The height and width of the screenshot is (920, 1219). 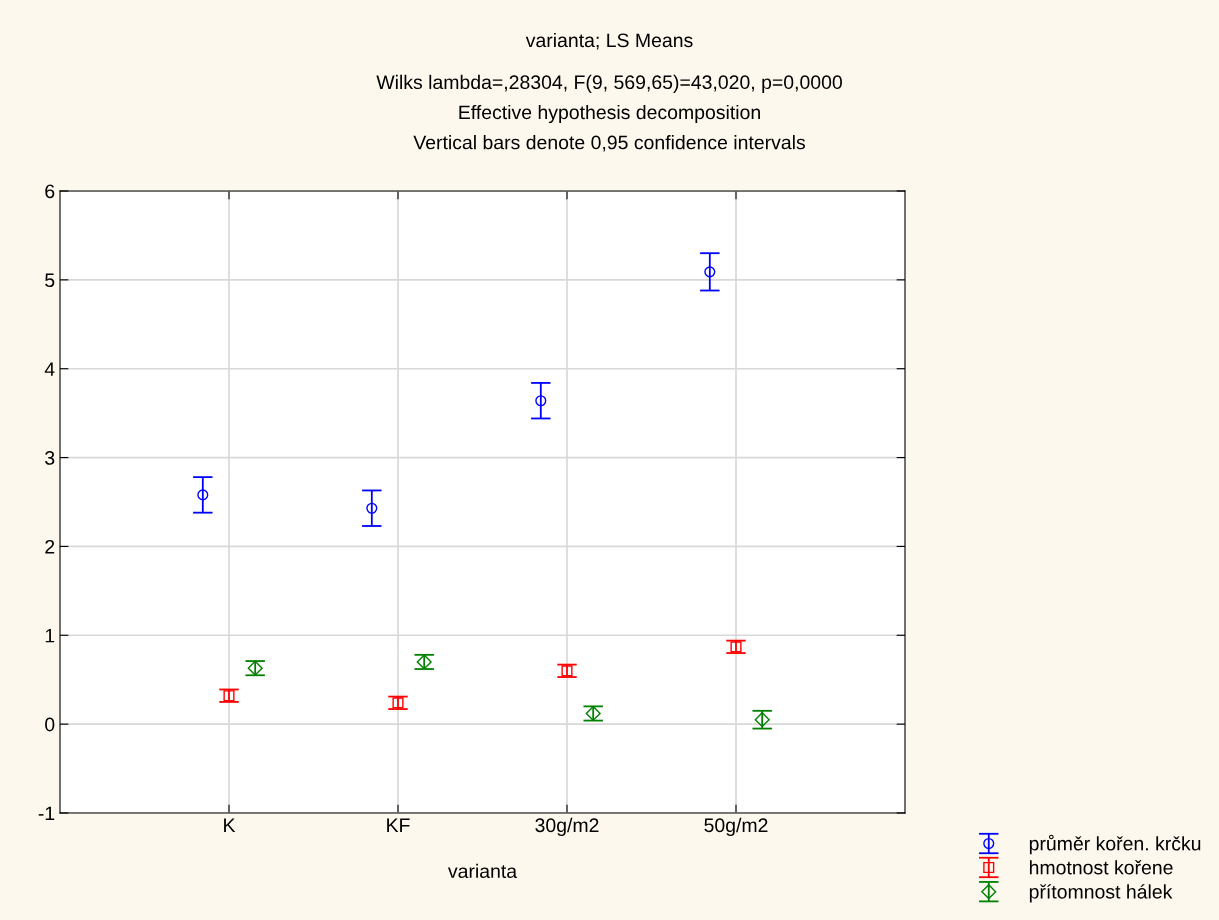 I want to click on x-tick-label: 30g/m2, so click(x=567, y=826).